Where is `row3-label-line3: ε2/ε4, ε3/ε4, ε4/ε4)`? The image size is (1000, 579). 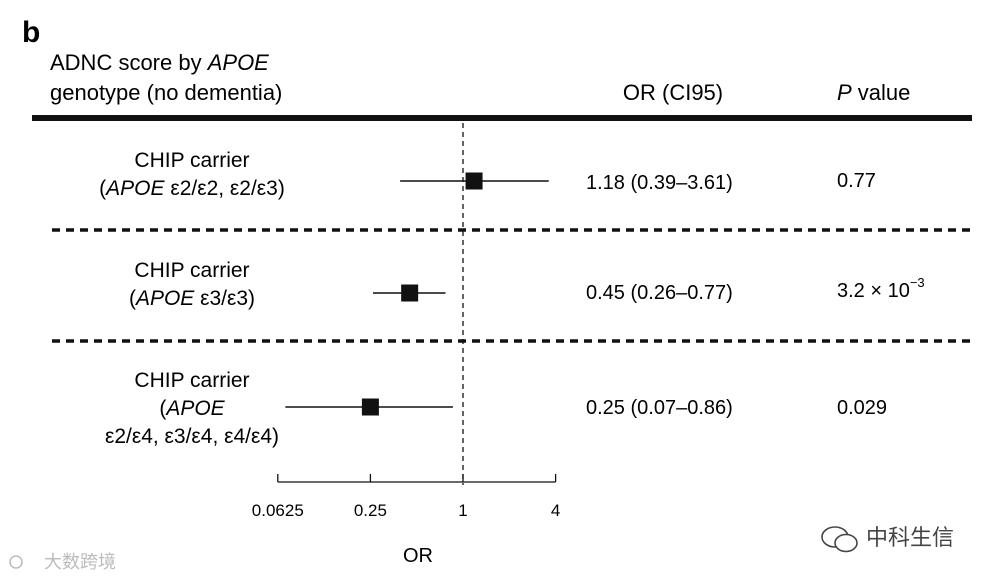
row3-label-line3: ε2/ε4, ε3/ε4, ε4/ε4) is located at coordinates (192, 436).